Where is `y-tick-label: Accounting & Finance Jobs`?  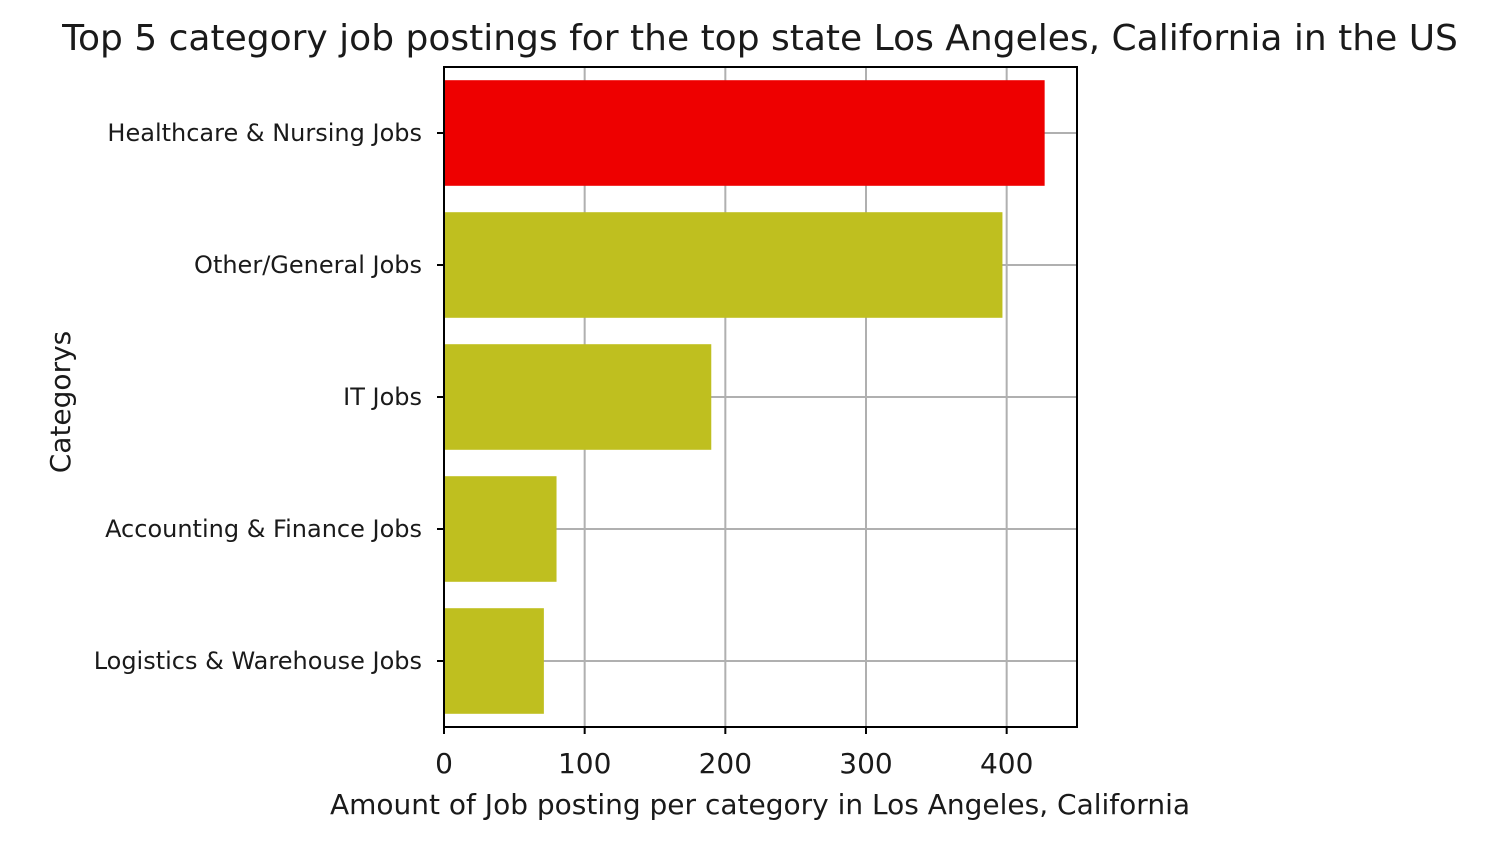
y-tick-label: Accounting & Finance Jobs is located at coordinates (263, 529).